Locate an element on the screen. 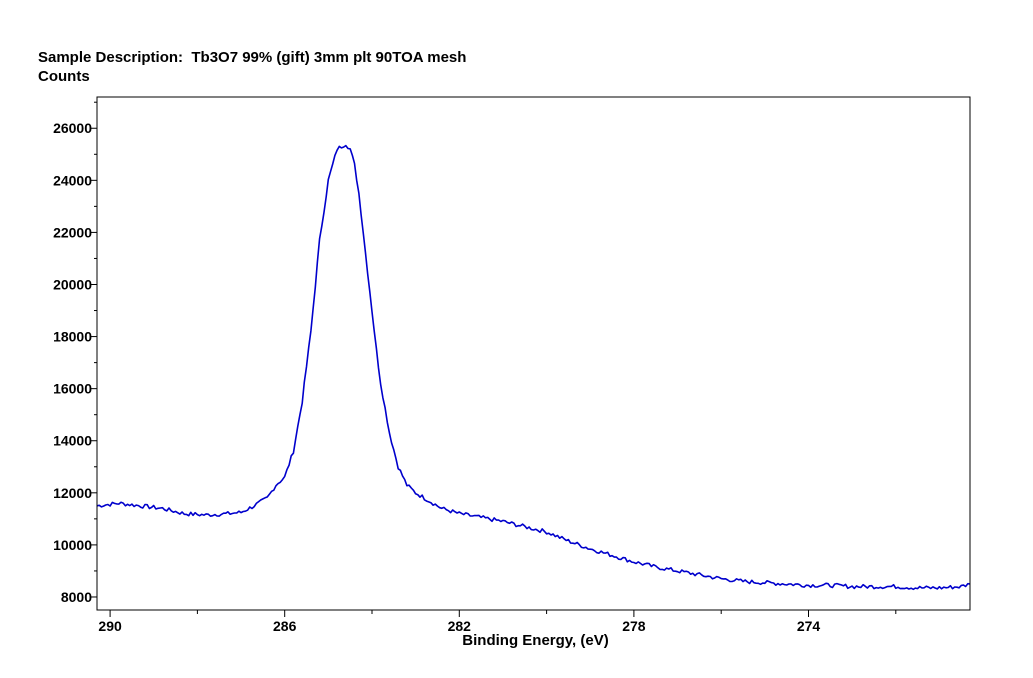 Image resolution: width=1033 pixels, height=678 pixels. y-tick-label: 14000 is located at coordinates (72, 441).